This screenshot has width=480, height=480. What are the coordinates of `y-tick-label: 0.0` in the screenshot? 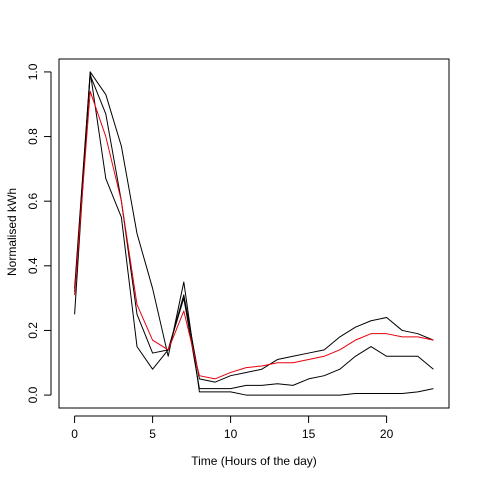 It's located at (33, 394).